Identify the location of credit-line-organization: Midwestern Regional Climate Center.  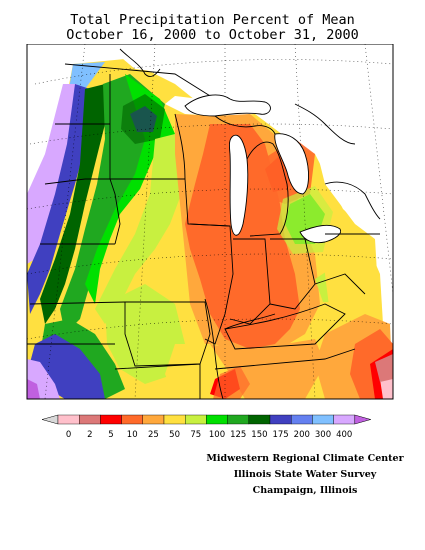
(305, 458).